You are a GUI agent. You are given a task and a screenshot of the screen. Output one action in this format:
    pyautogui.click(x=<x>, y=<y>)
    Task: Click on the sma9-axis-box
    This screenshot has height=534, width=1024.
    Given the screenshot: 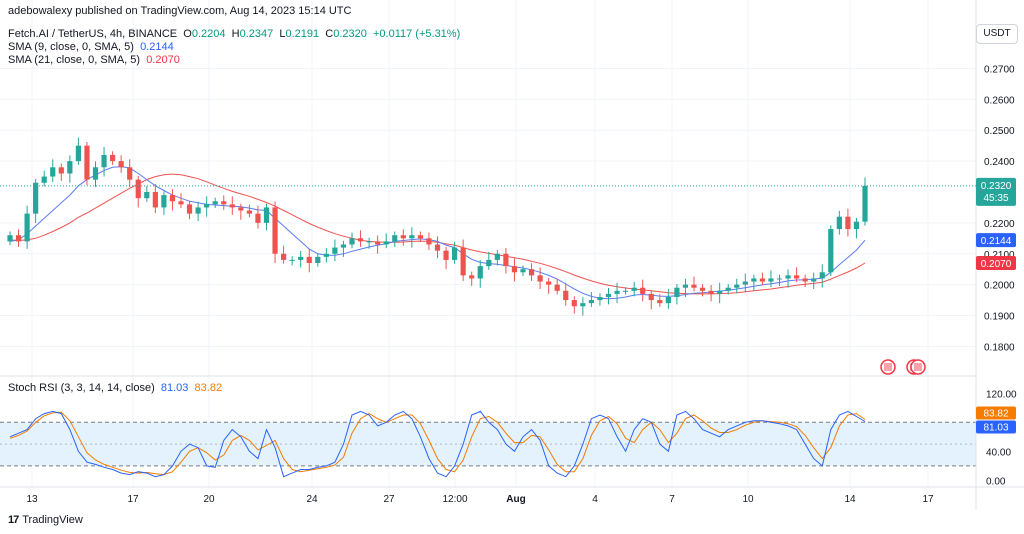 What is the action you would take?
    pyautogui.click(x=996, y=240)
    